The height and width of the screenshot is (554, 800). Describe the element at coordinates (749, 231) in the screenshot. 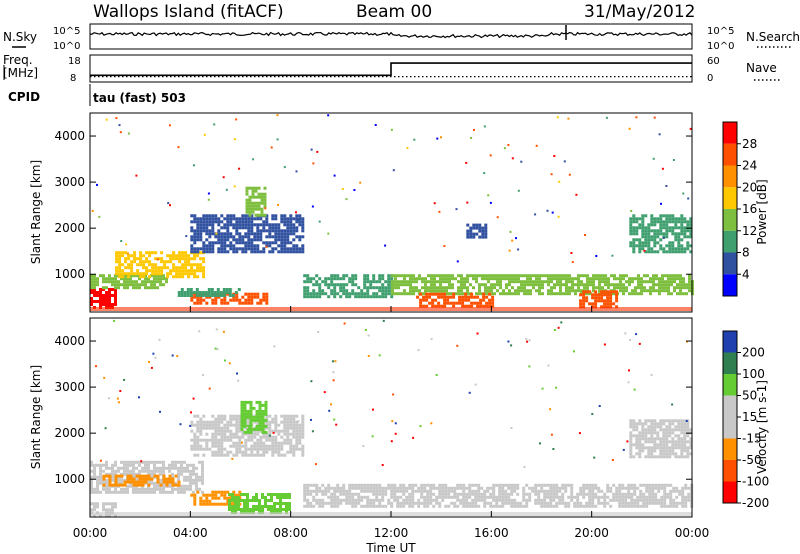

I see `power-colorbar-tick-label: 12` at that location.